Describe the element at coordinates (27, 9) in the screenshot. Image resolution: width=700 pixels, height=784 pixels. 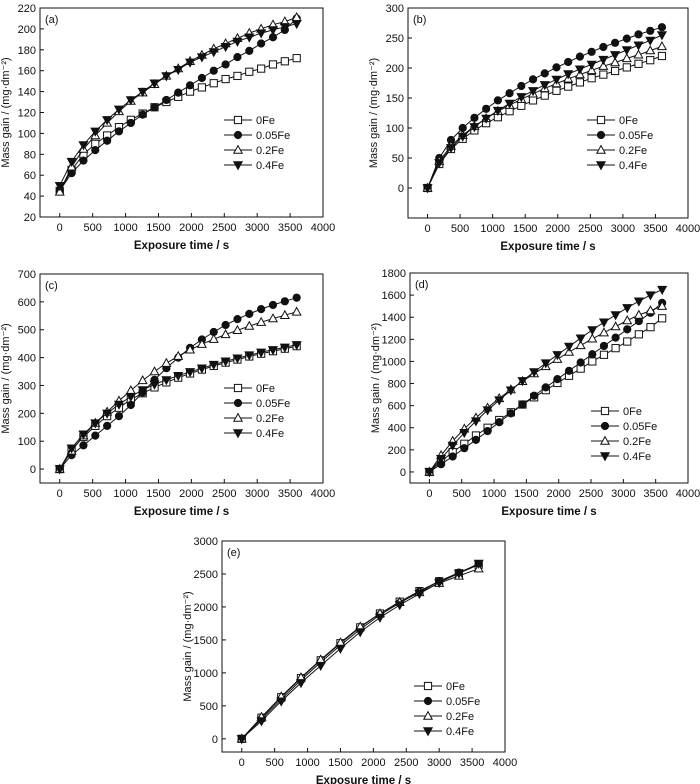
I see `y-tick-label: 220` at that location.